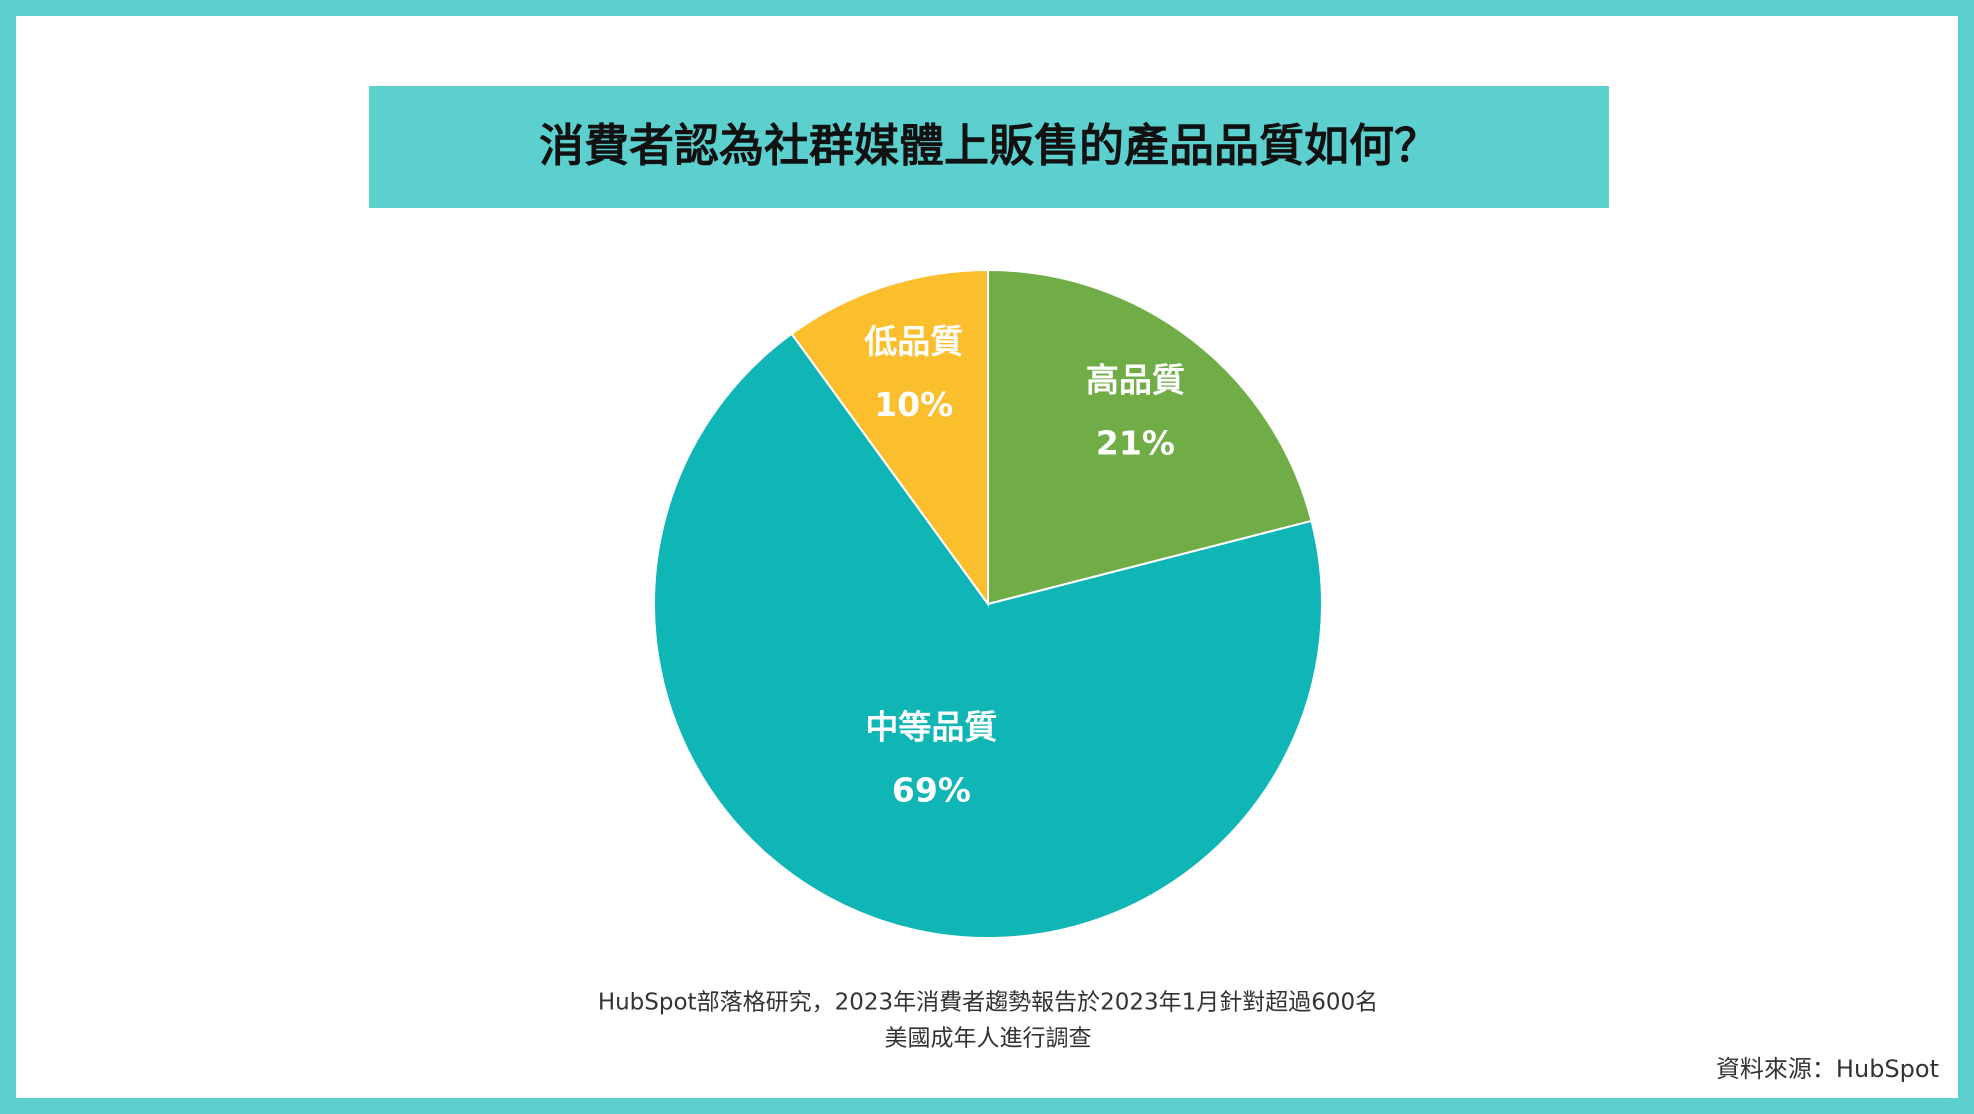  Describe the element at coordinates (931, 727) in the screenshot. I see `slice-label: 中等品質` at that location.